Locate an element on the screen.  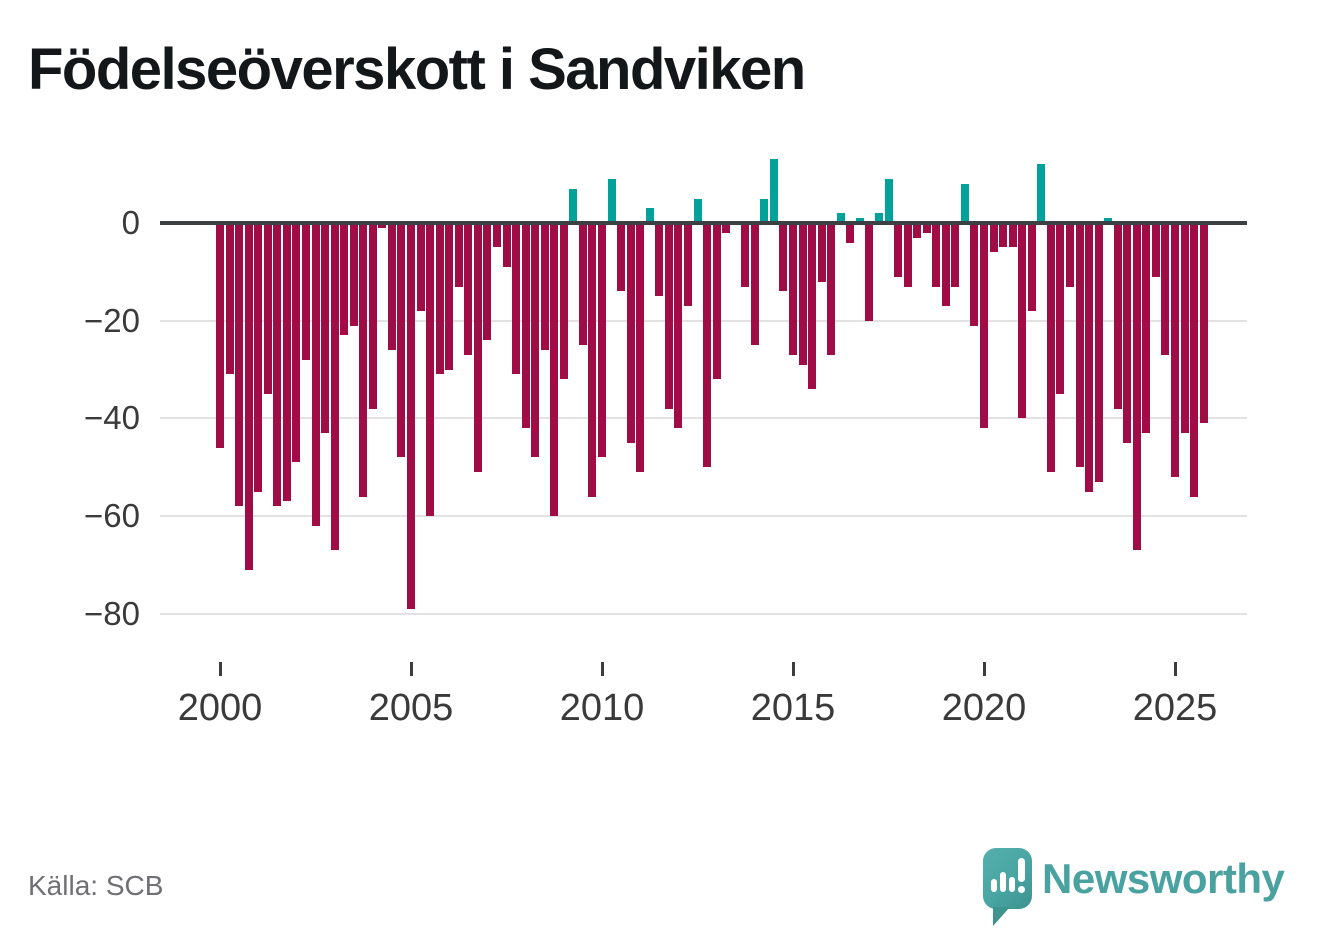
speech-bubble-tail is located at coordinates (1001, 916).